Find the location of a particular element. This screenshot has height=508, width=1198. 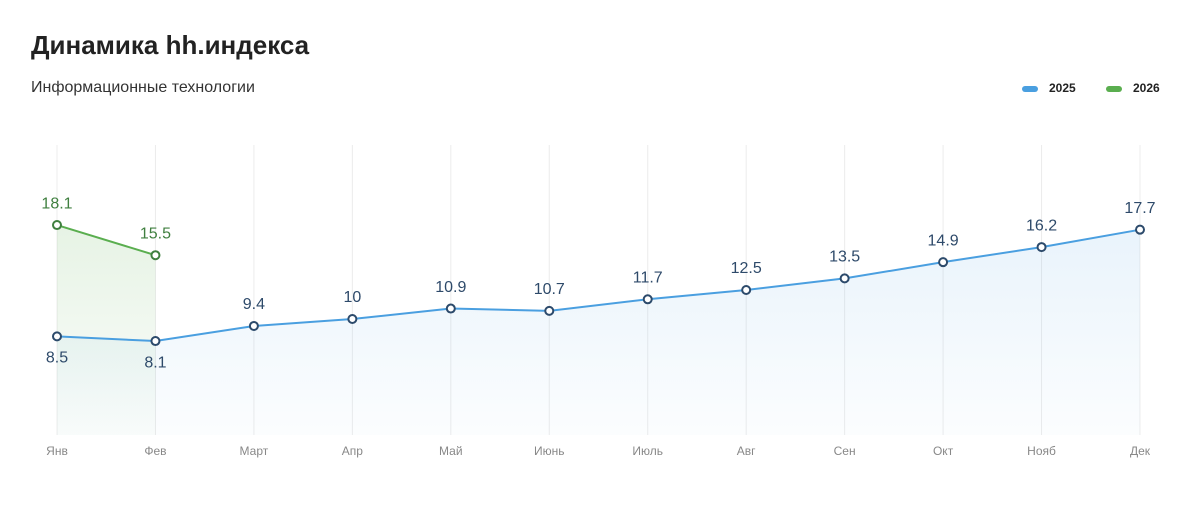

data-label: 8.1 is located at coordinates (155, 362).